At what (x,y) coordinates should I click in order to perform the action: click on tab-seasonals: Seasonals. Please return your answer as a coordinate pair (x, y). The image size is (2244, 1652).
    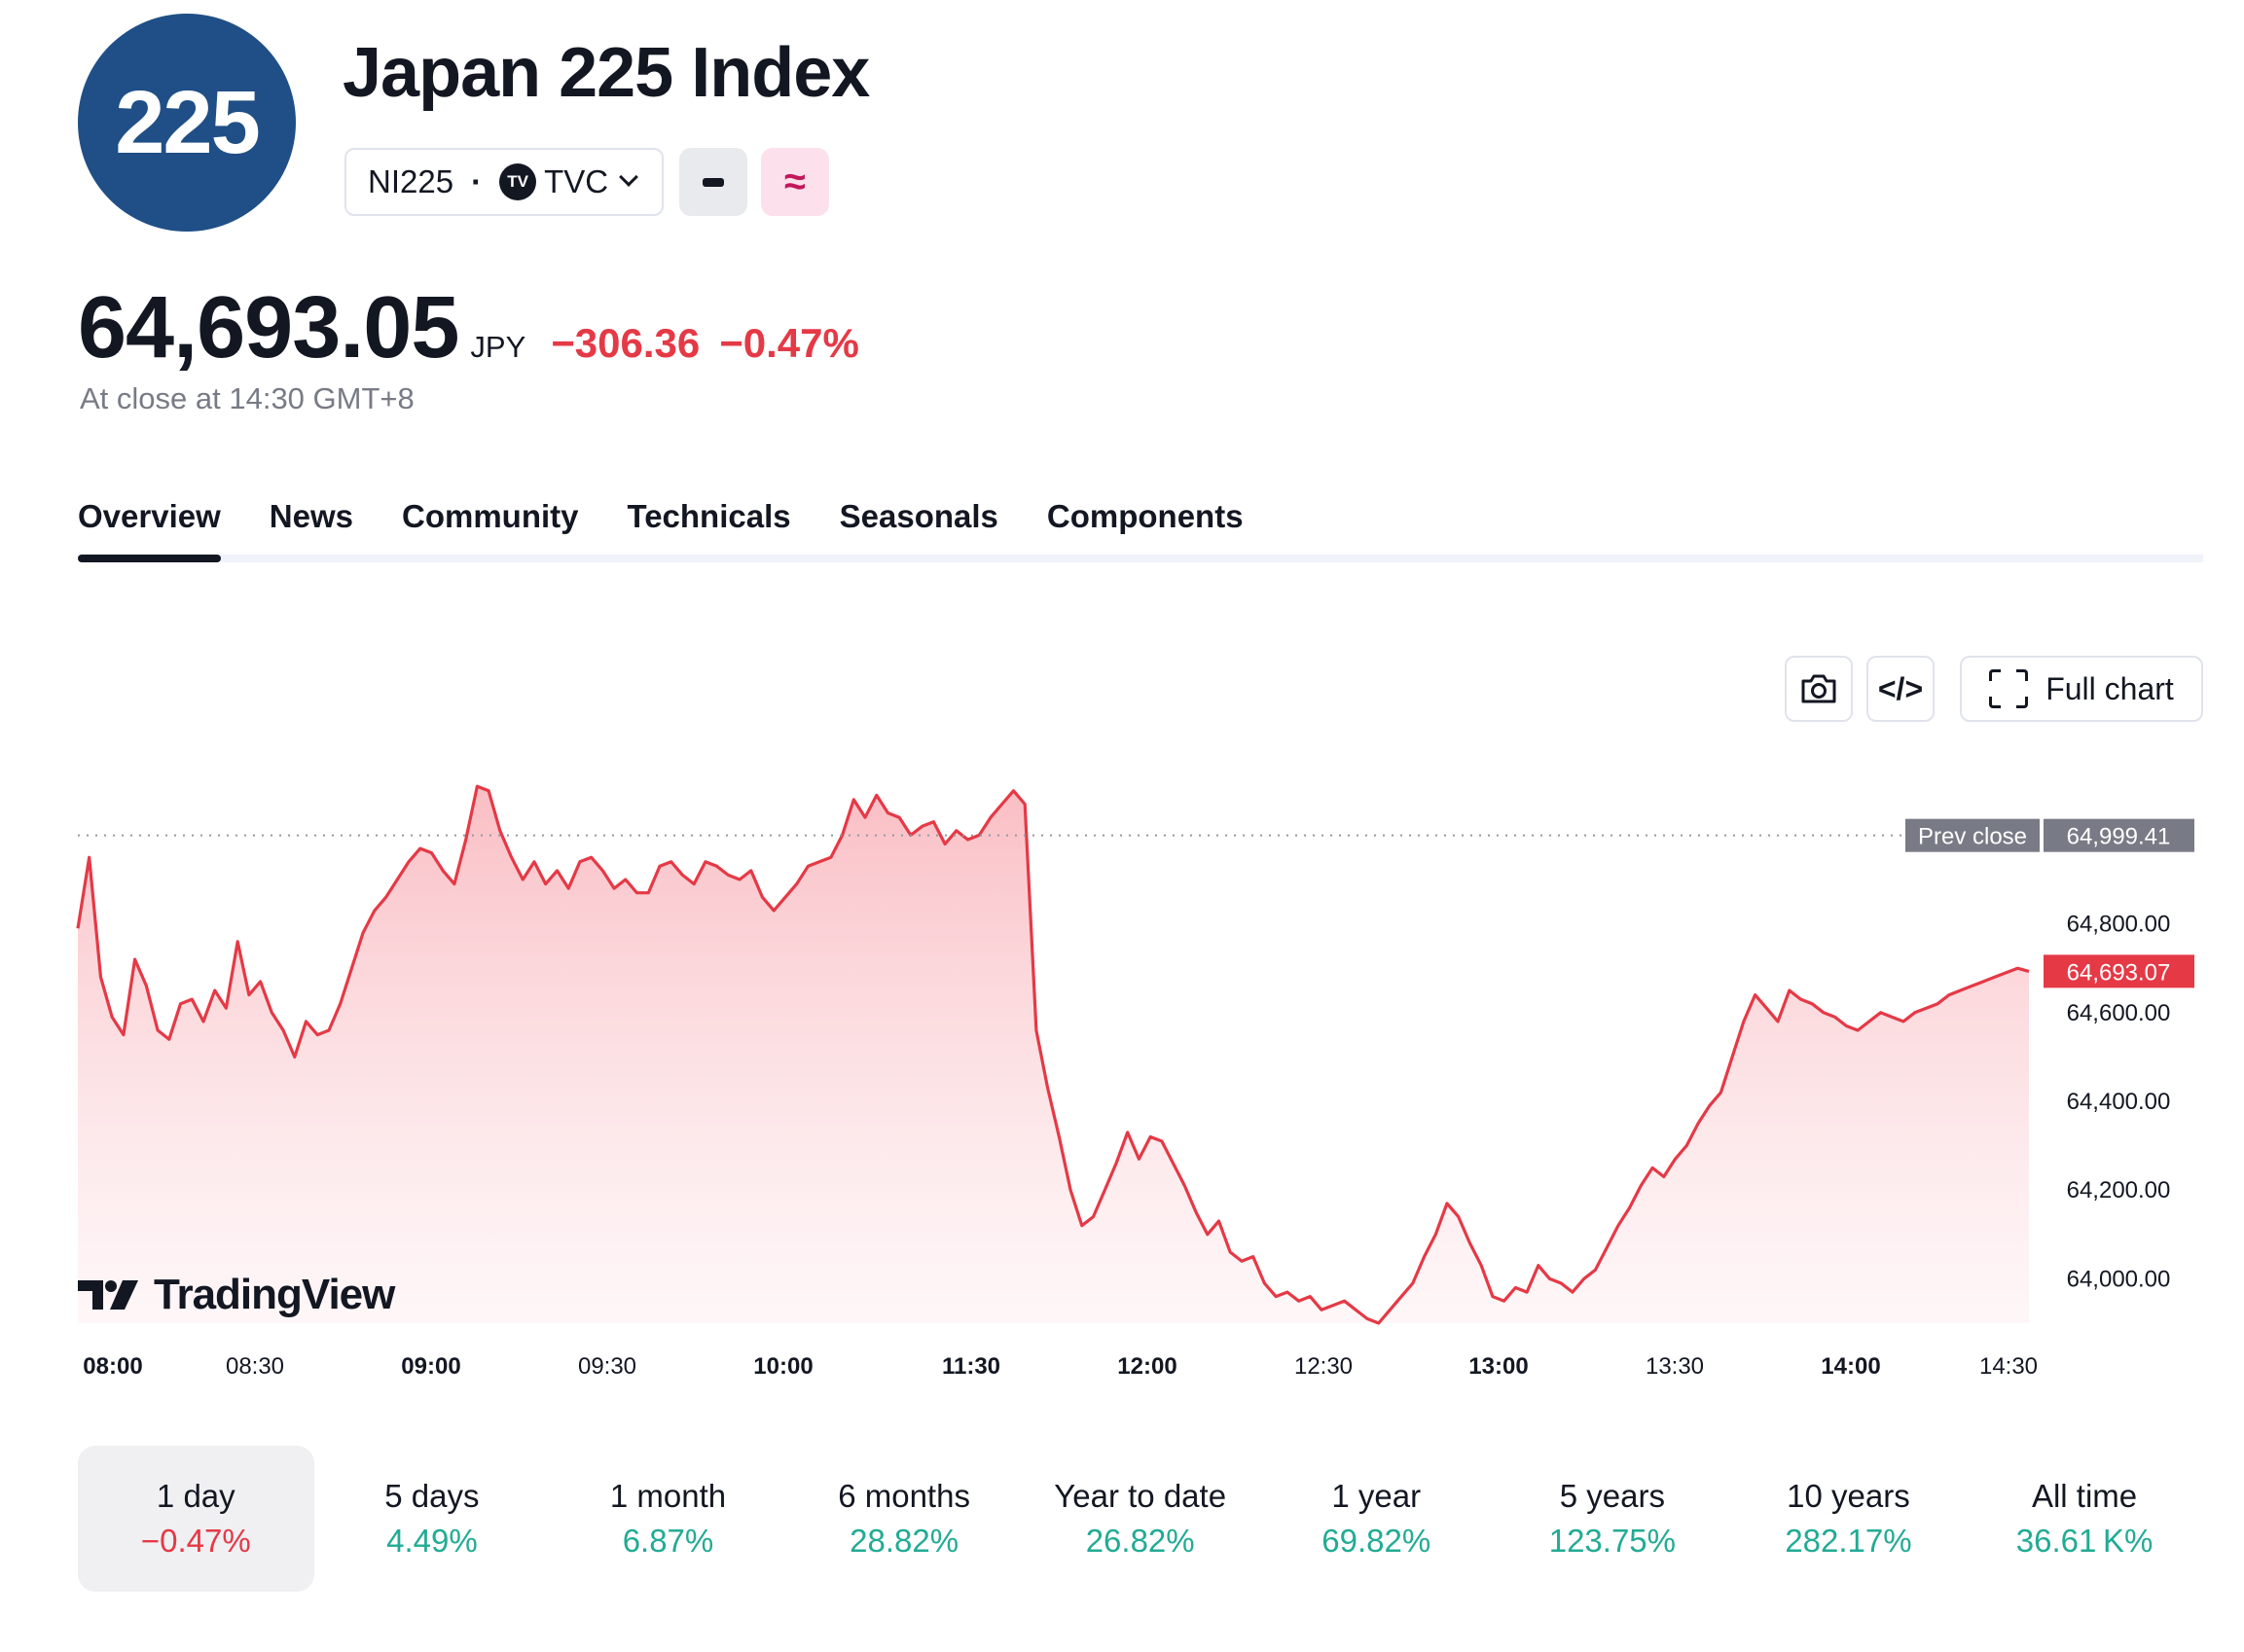
    Looking at the image, I should click on (918, 516).